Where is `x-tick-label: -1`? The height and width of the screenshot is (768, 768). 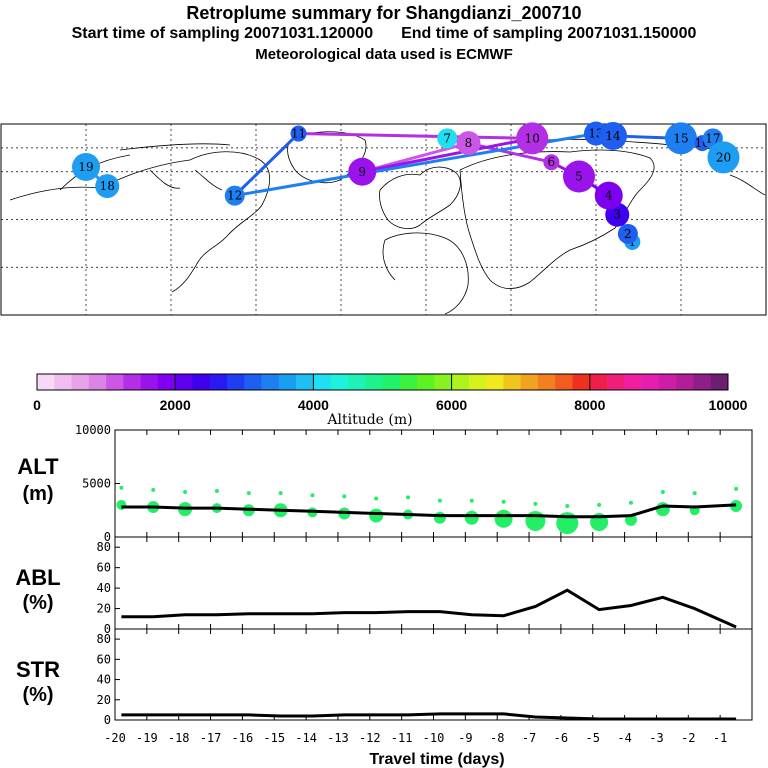
x-tick-label: -1 is located at coordinates (720, 738).